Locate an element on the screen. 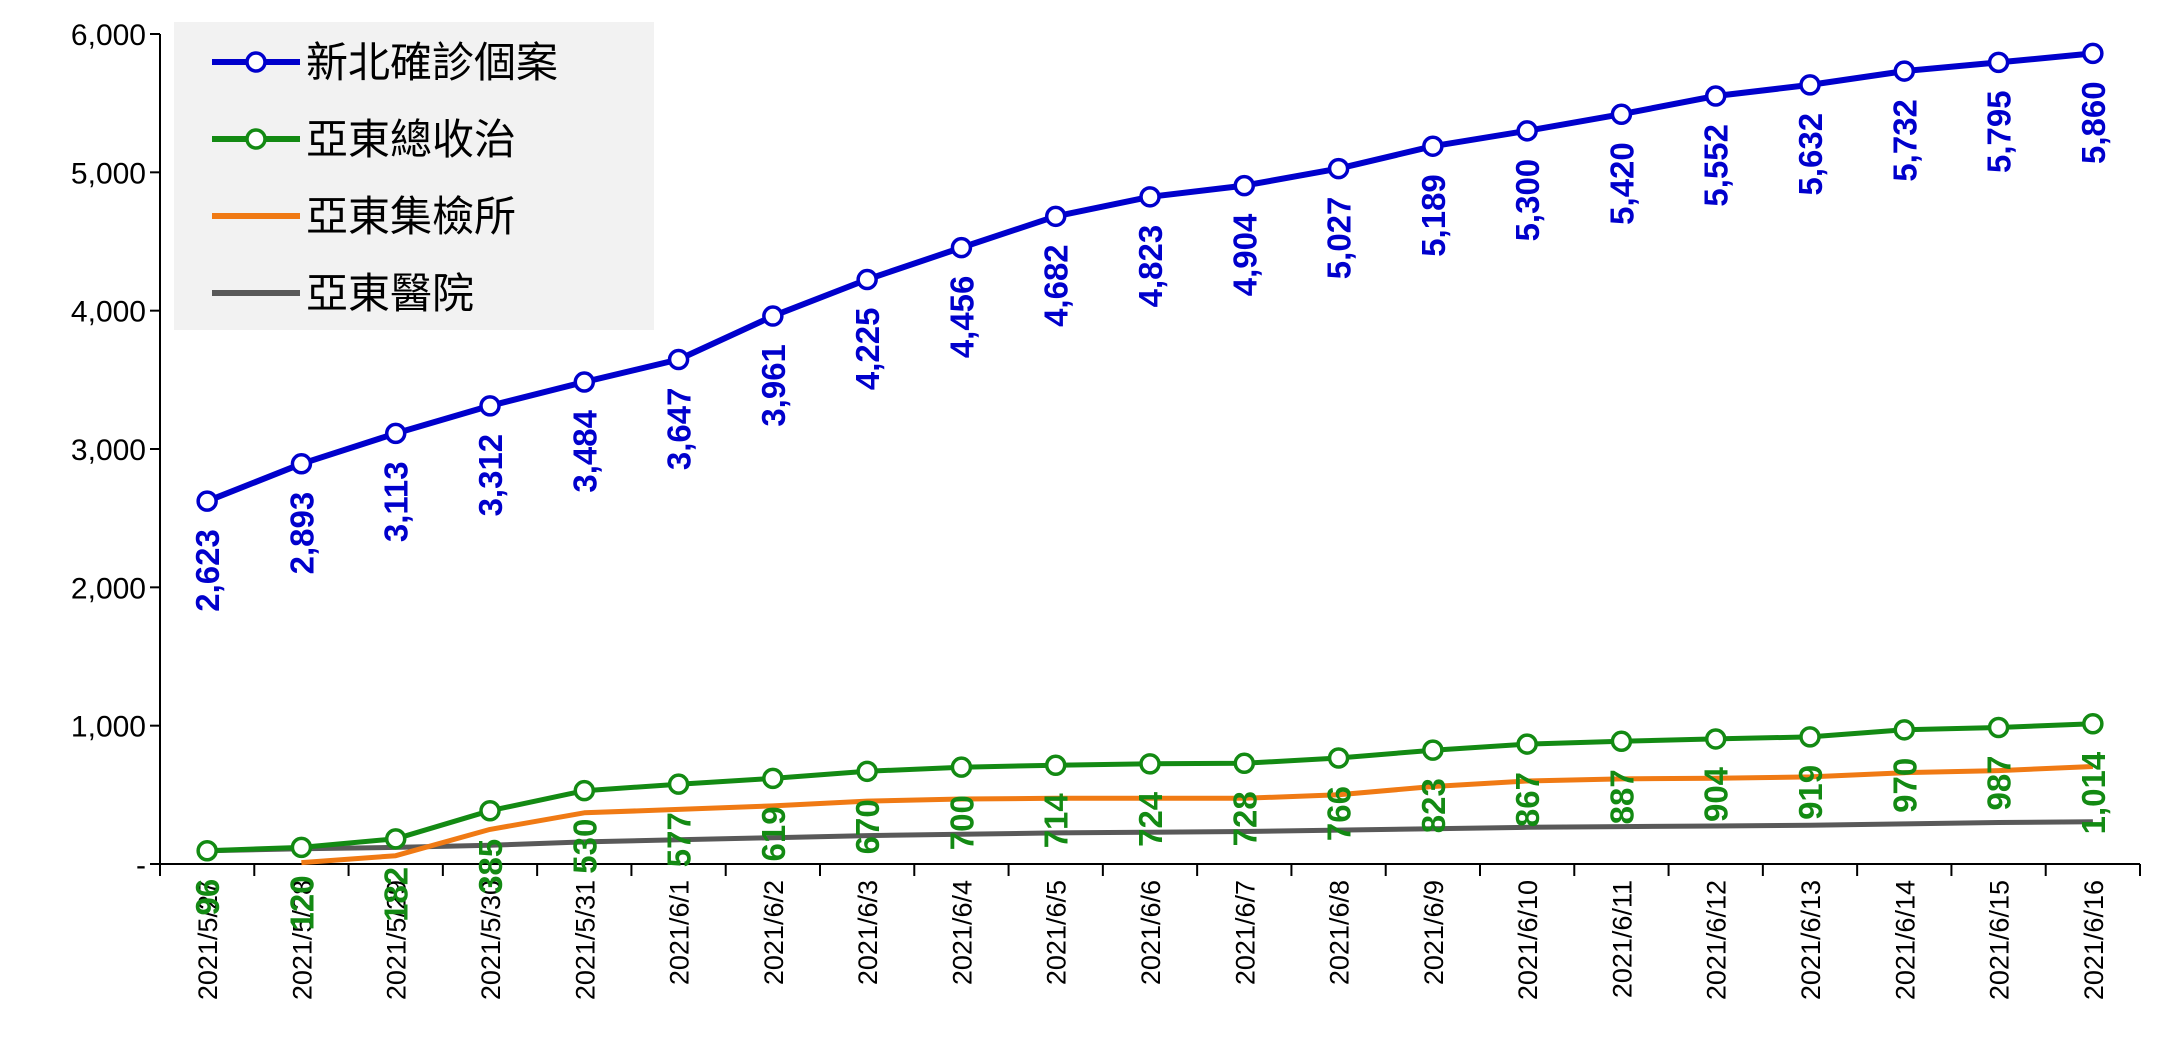 This screenshot has height=1037, width=2178. data-label: 766 is located at coordinates (1339, 813).